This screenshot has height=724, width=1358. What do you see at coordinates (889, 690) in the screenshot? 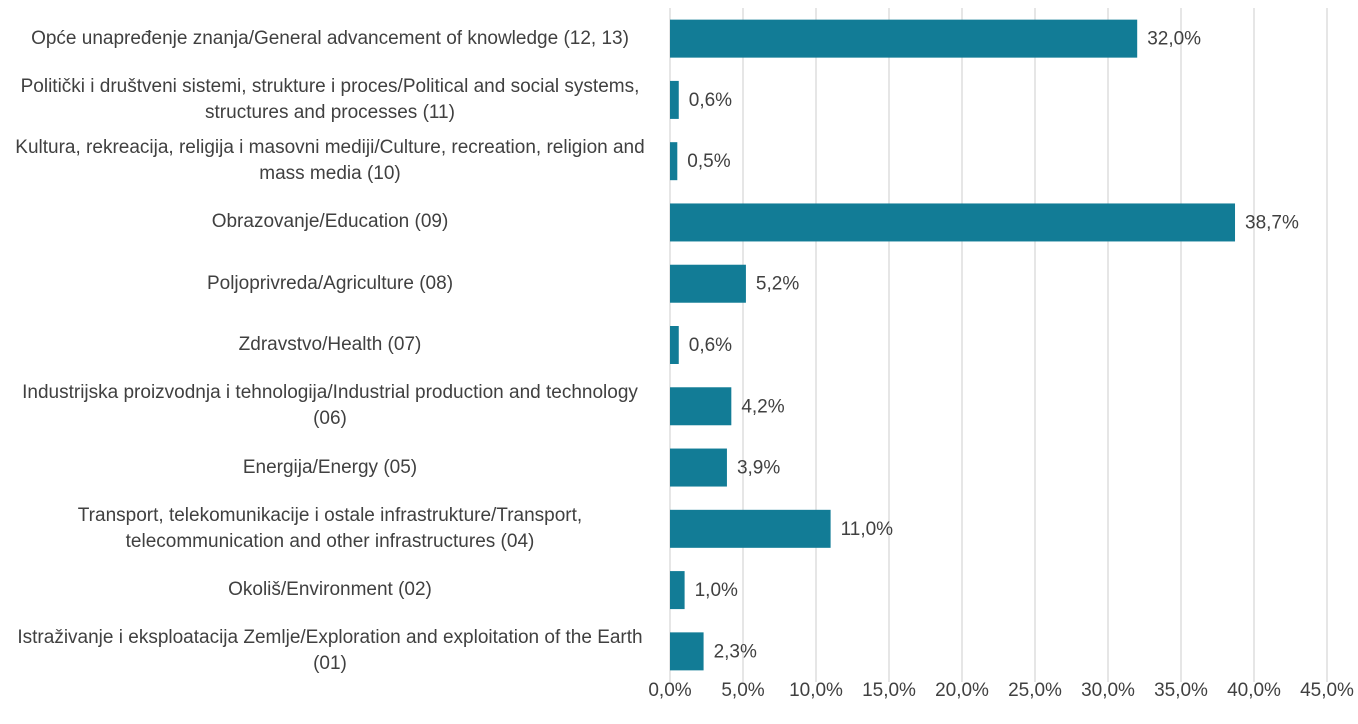
I see `x-tick-label: 15,0%` at bounding box center [889, 690].